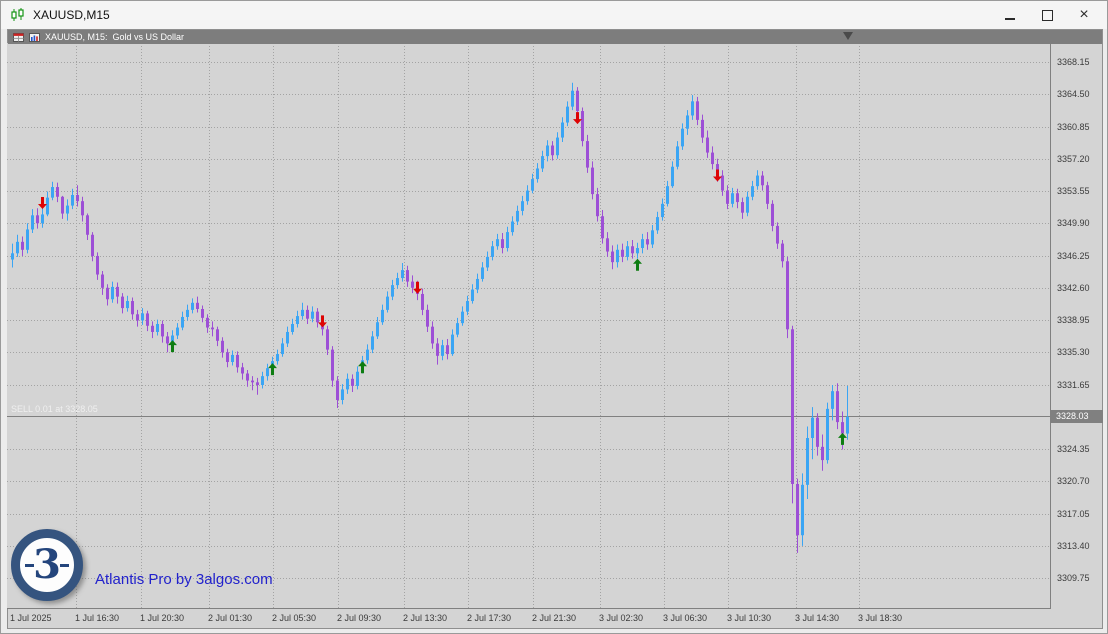 The width and height of the screenshot is (1108, 634). Describe the element at coordinates (1073, 545) in the screenshot. I see `price-axis-label: 3313.40` at that location.